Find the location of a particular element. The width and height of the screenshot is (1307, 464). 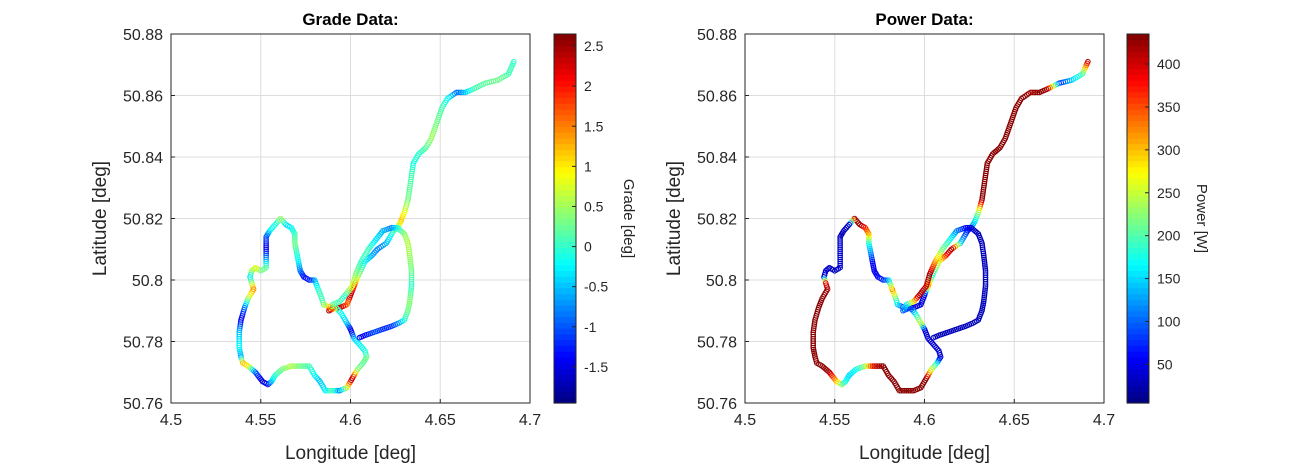

colorbar-tick-label: 200 is located at coordinates (1169, 236).